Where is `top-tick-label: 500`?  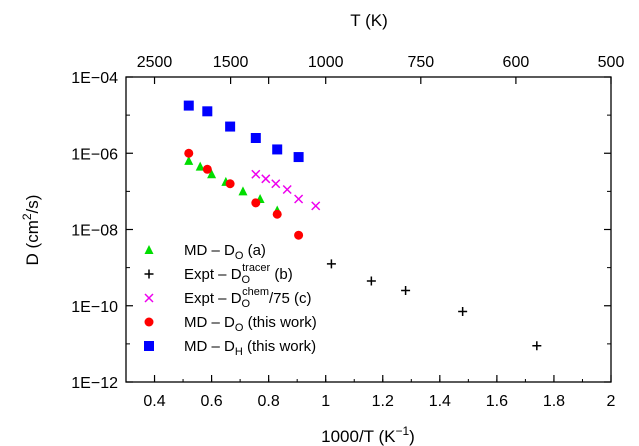 top-tick-label: 500 is located at coordinates (611, 62).